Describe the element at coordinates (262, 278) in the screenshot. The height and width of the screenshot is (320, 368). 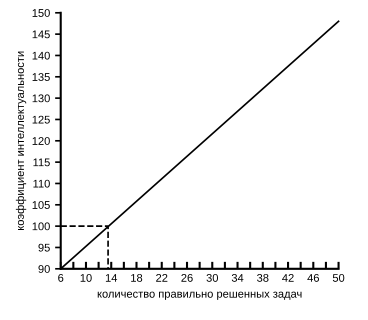
I see `x-tick-label: 38` at that location.